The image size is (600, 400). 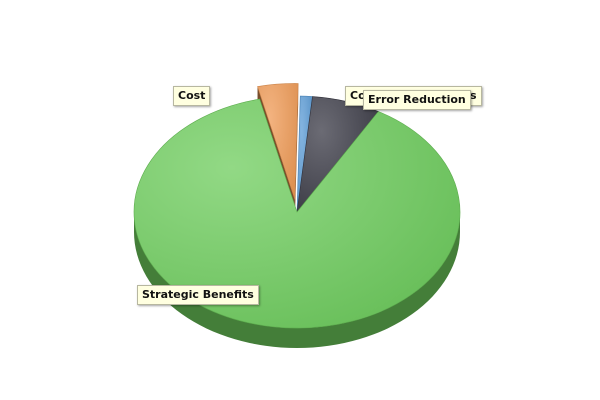 I want to click on slice-label-error-reduction: Error Reduction, so click(x=417, y=100).